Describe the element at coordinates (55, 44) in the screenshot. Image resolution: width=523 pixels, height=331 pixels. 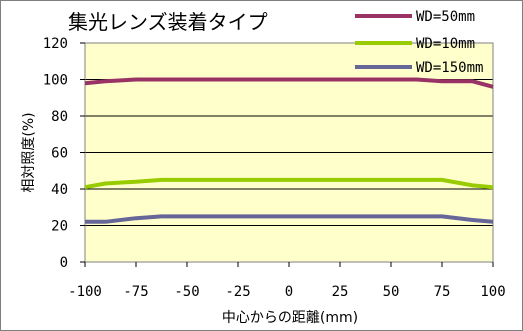
I see `y-tick-label: 120` at that location.